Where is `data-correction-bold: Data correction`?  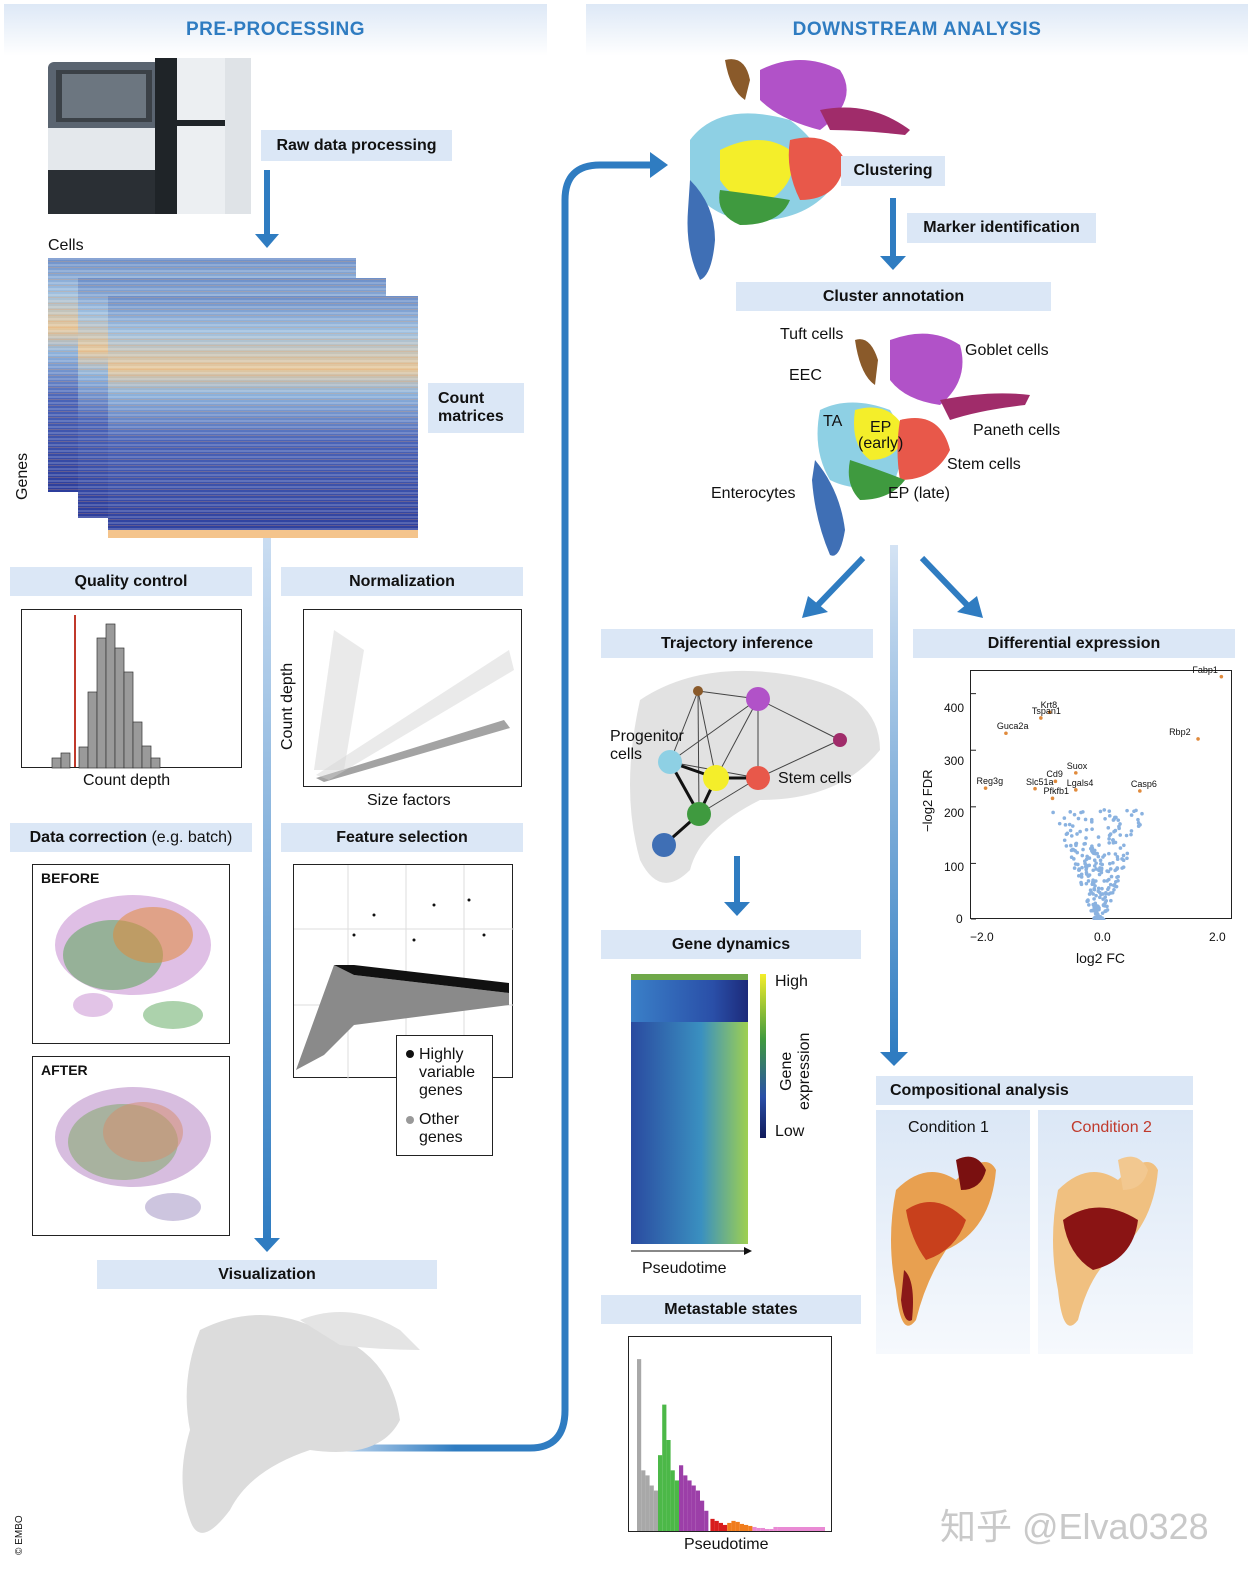 data-correction-bold: Data correction is located at coordinates (88, 837).